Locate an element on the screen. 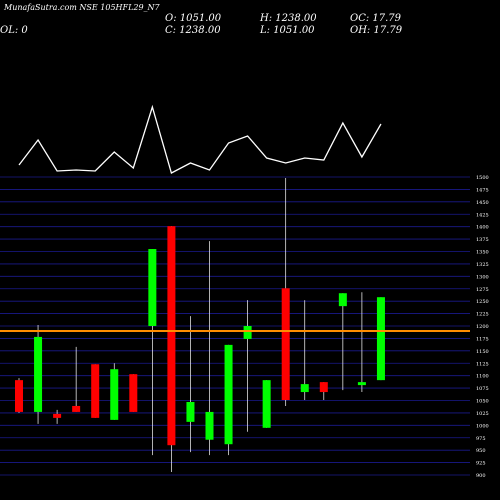  y-tick-label: 925 is located at coordinates (481, 464).